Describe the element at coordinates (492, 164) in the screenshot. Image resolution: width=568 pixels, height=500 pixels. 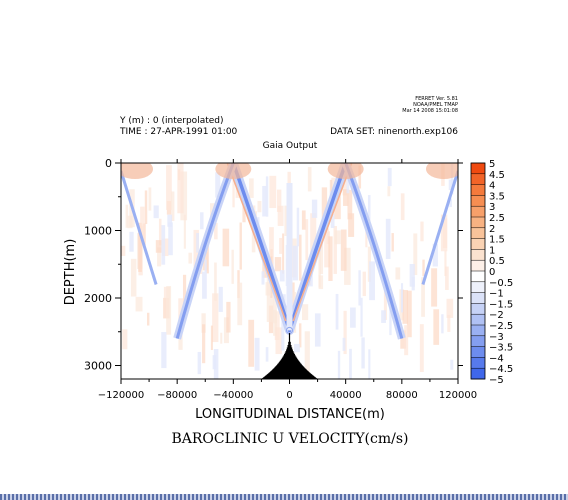
I see `colorbar-label: 5` at that location.